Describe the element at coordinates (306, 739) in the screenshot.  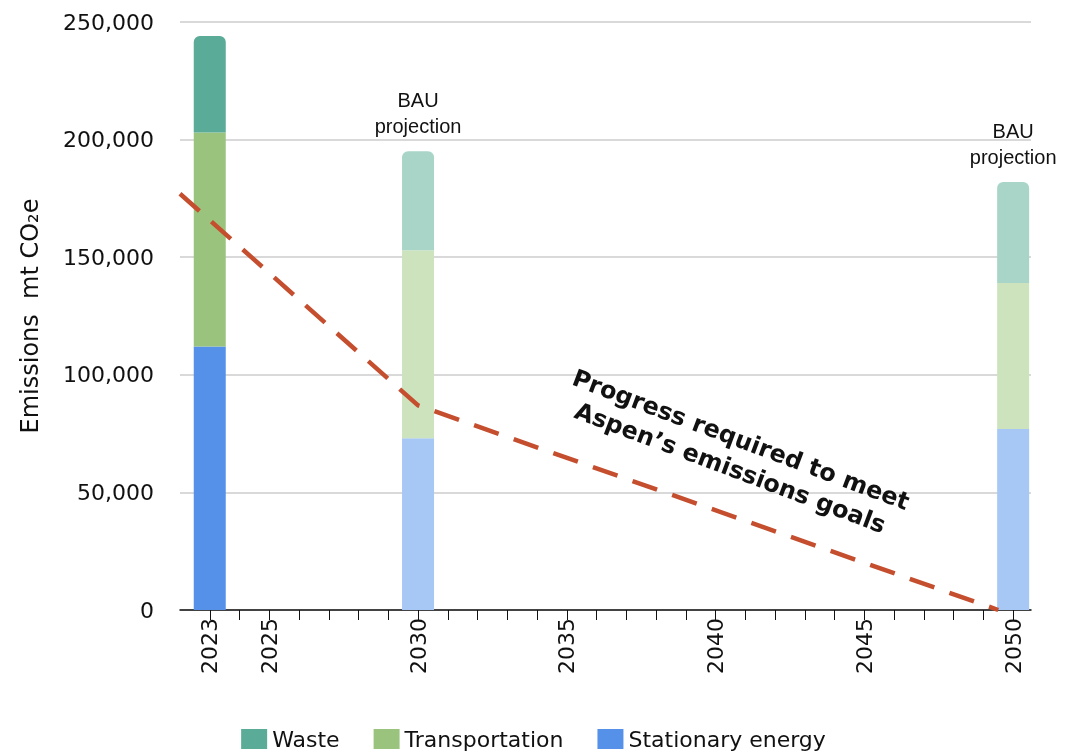
I see `legend-label: Waste` at that location.